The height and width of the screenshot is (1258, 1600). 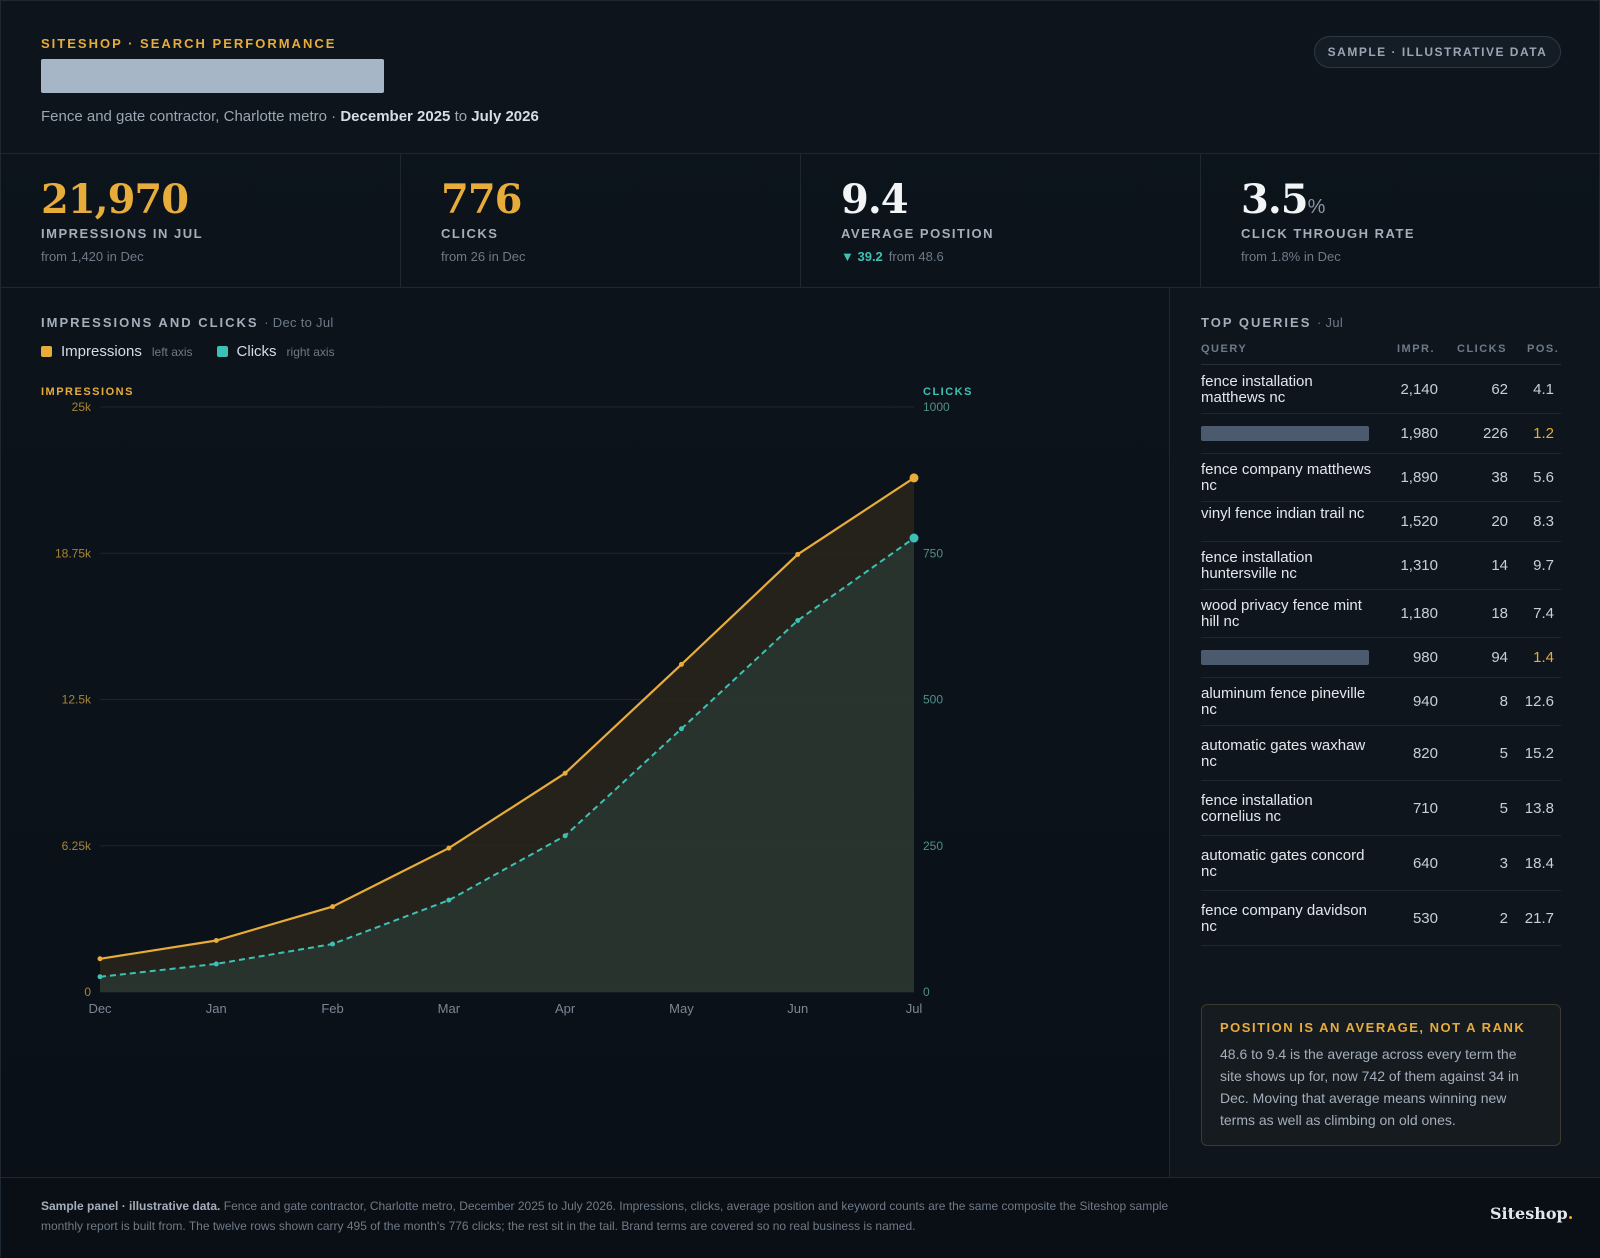 What do you see at coordinates (1543, 433) in the screenshot?
I see `position-value: 1.2` at bounding box center [1543, 433].